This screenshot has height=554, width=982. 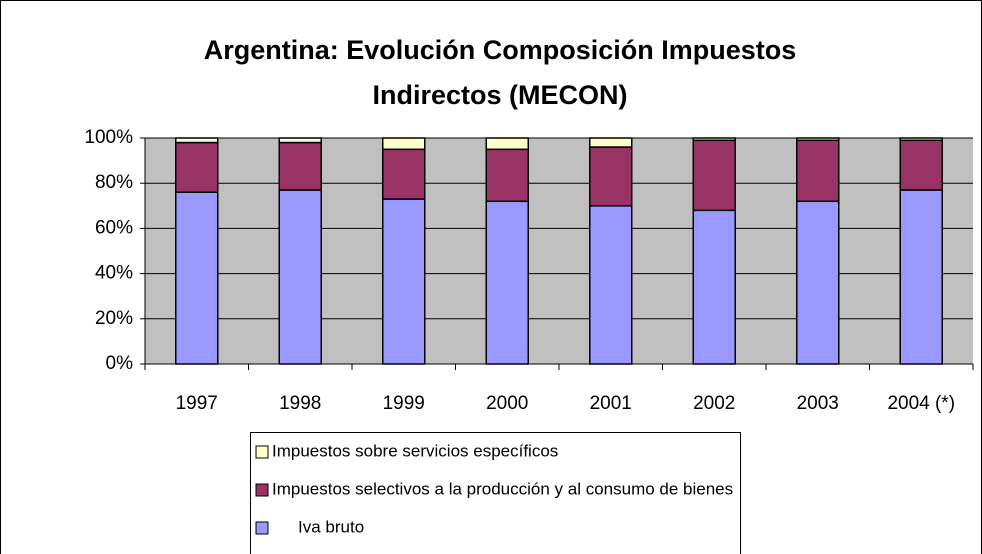 What do you see at coordinates (818, 403) in the screenshot?
I see `x-tick-label: 2003` at bounding box center [818, 403].